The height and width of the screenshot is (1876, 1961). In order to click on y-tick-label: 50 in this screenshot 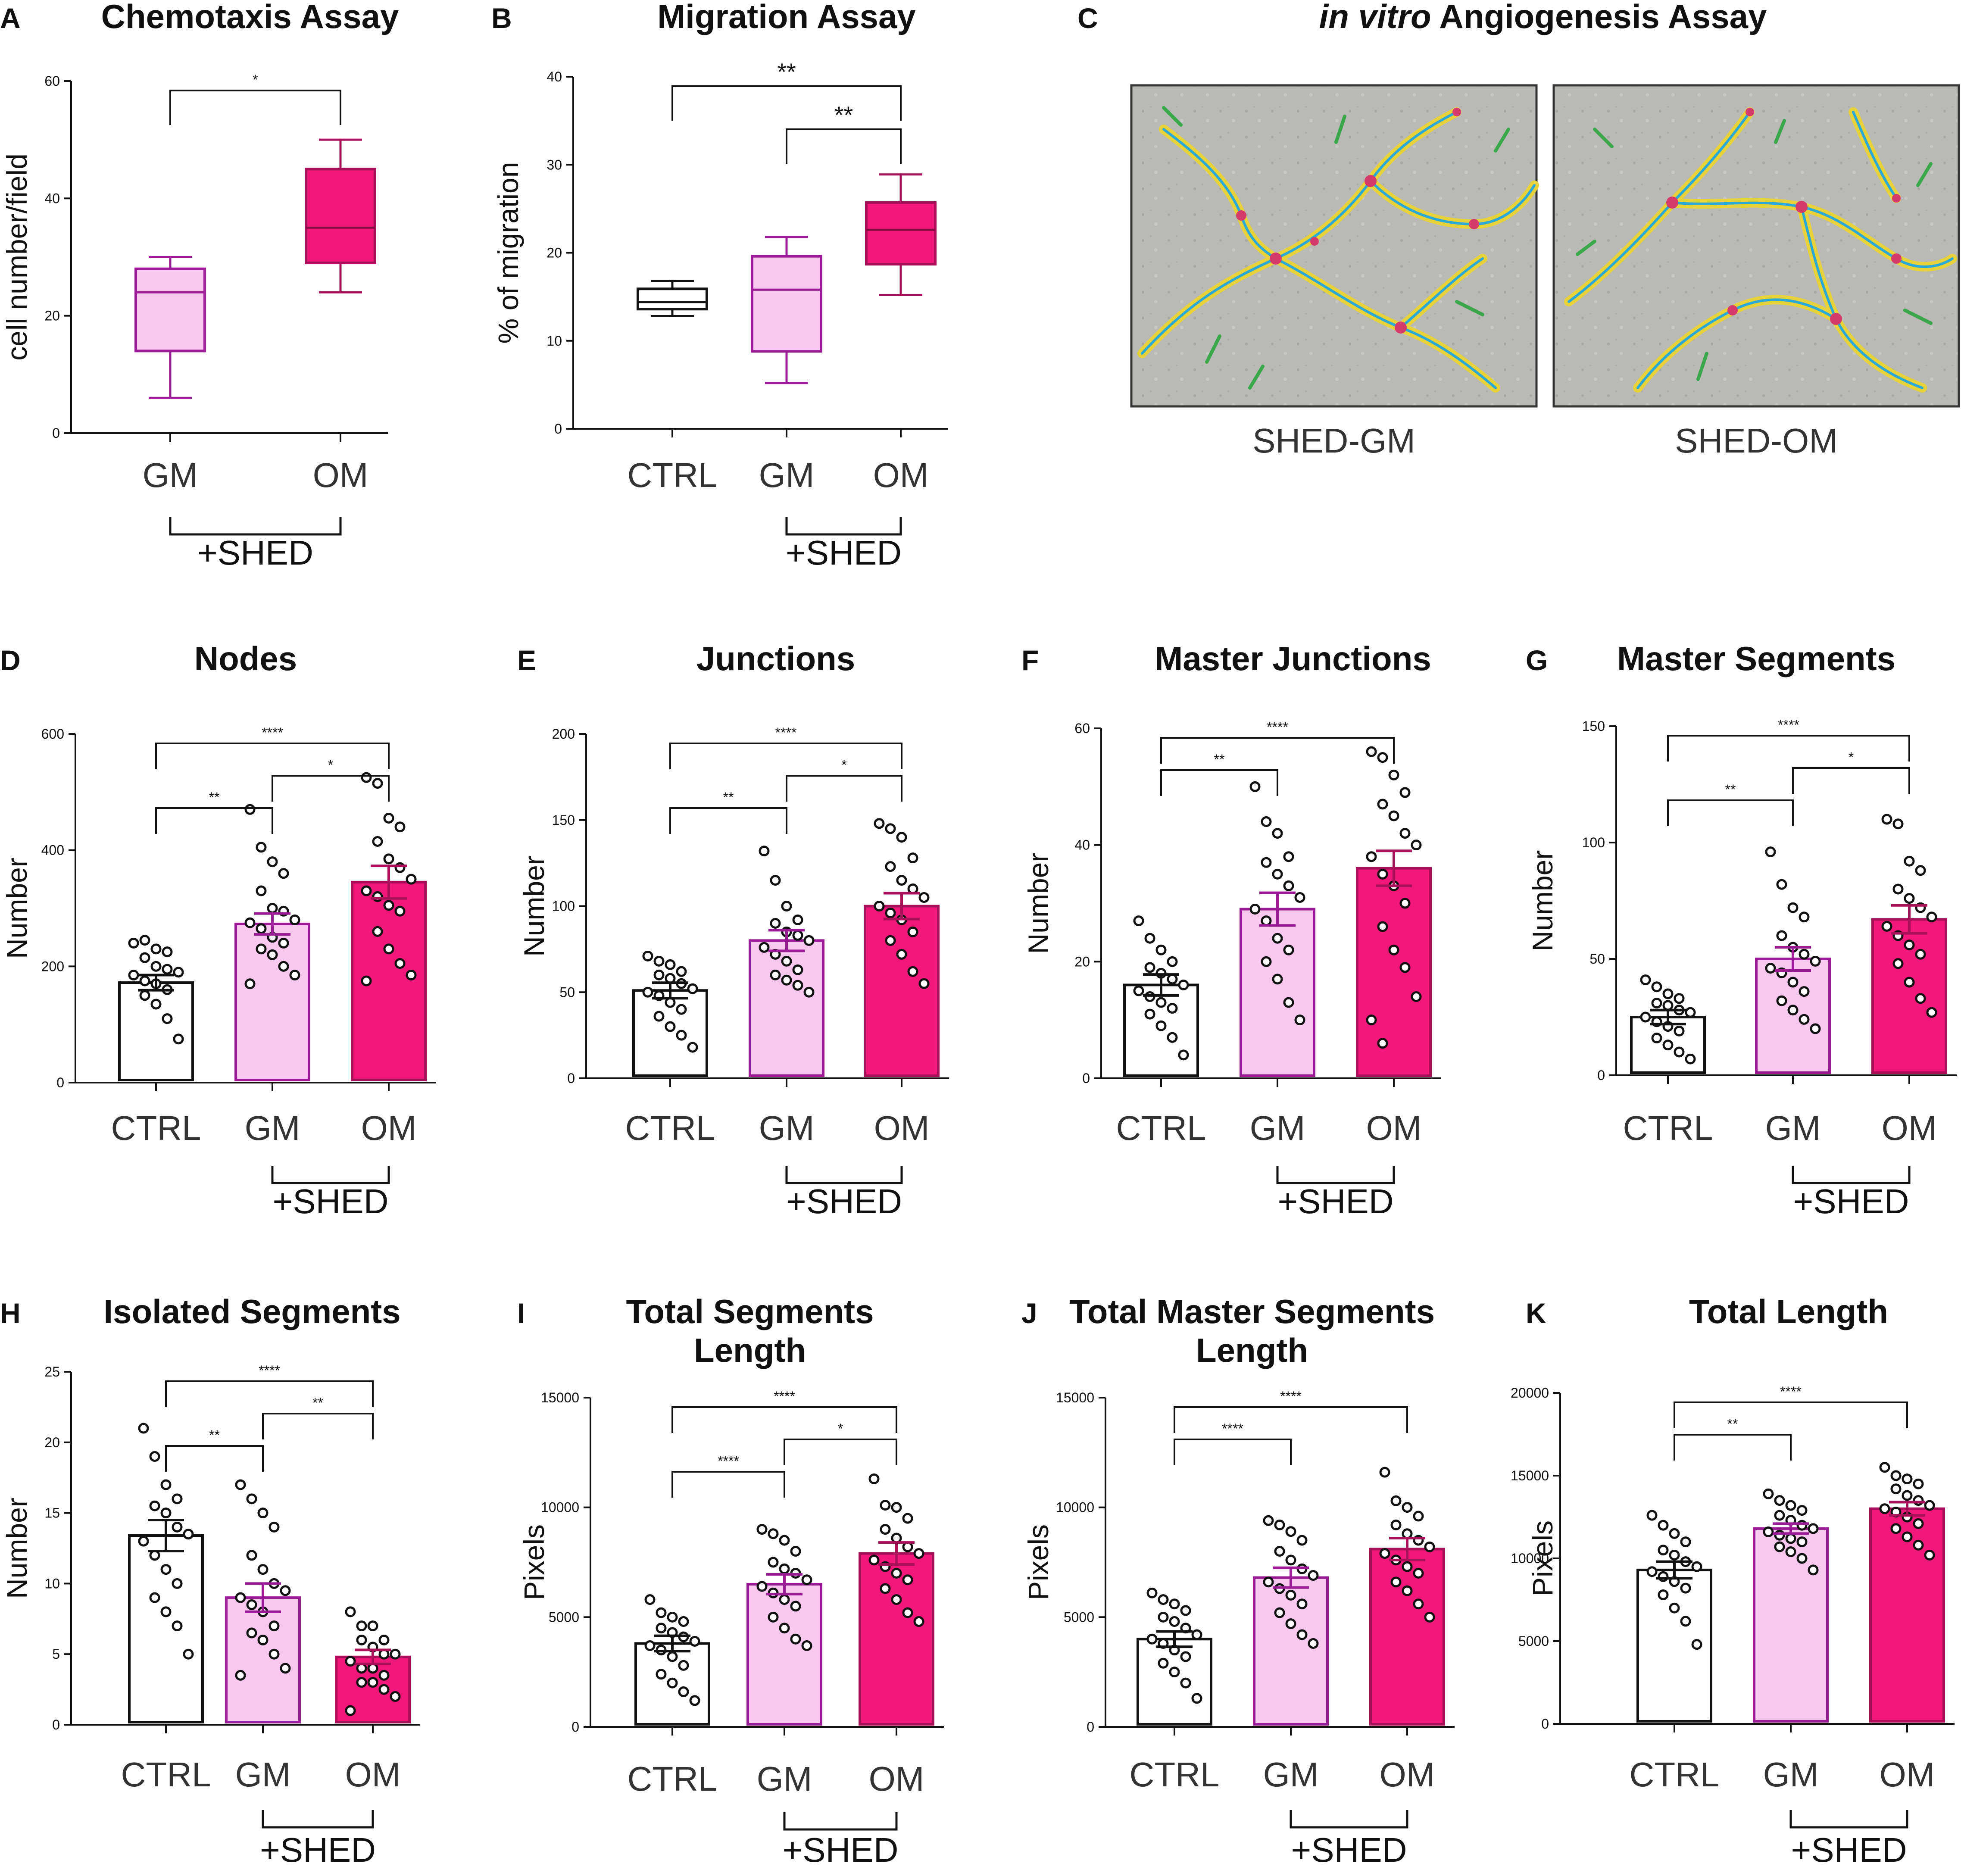, I will do `click(1597, 959)`.